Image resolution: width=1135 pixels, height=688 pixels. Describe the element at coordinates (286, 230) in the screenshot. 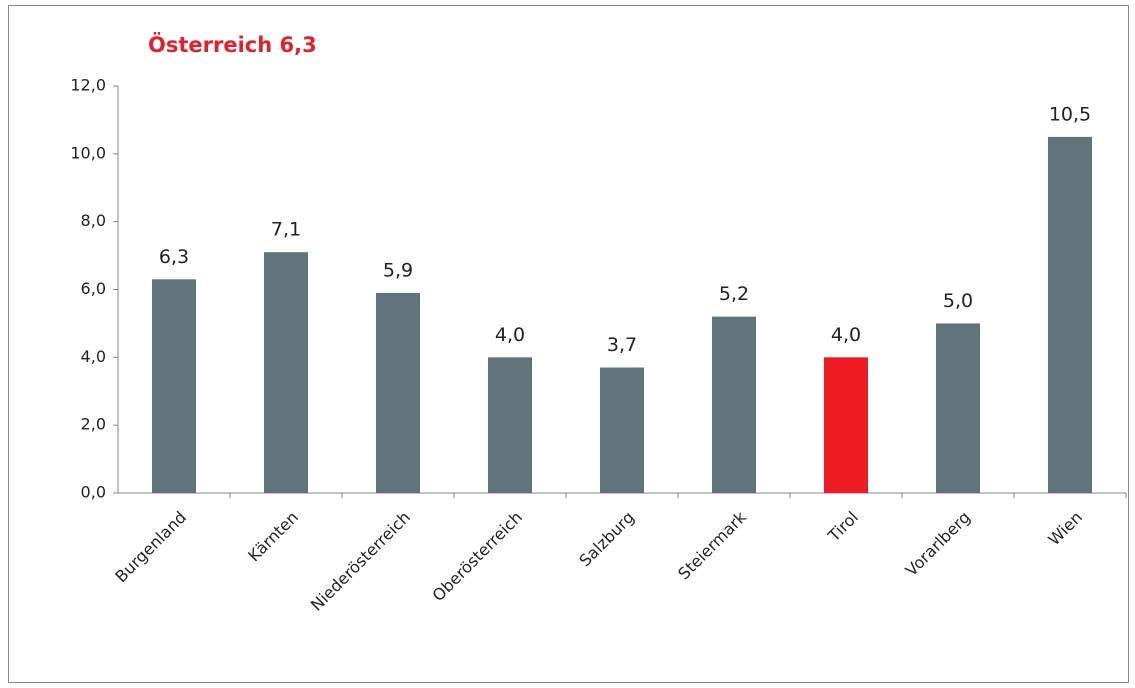

I see `value-label: 7,1` at that location.